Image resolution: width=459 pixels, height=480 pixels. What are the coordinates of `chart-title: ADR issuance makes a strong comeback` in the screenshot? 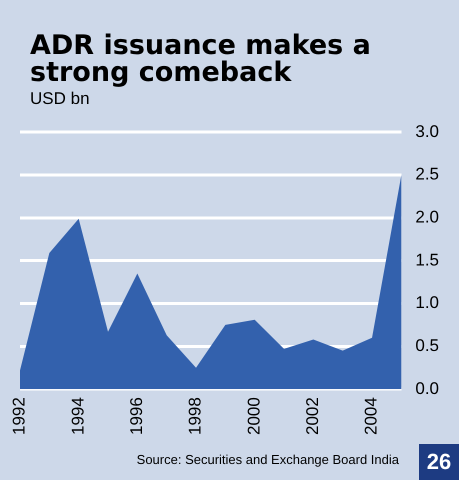 It's located at (201, 59).